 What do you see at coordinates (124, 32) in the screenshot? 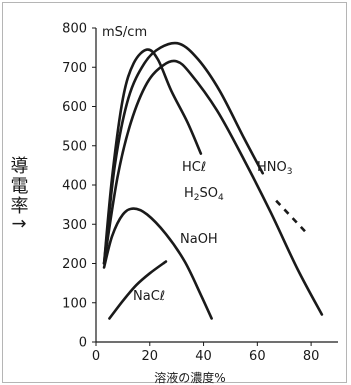
I see `y-unit-label: mS/cm` at bounding box center [124, 32].